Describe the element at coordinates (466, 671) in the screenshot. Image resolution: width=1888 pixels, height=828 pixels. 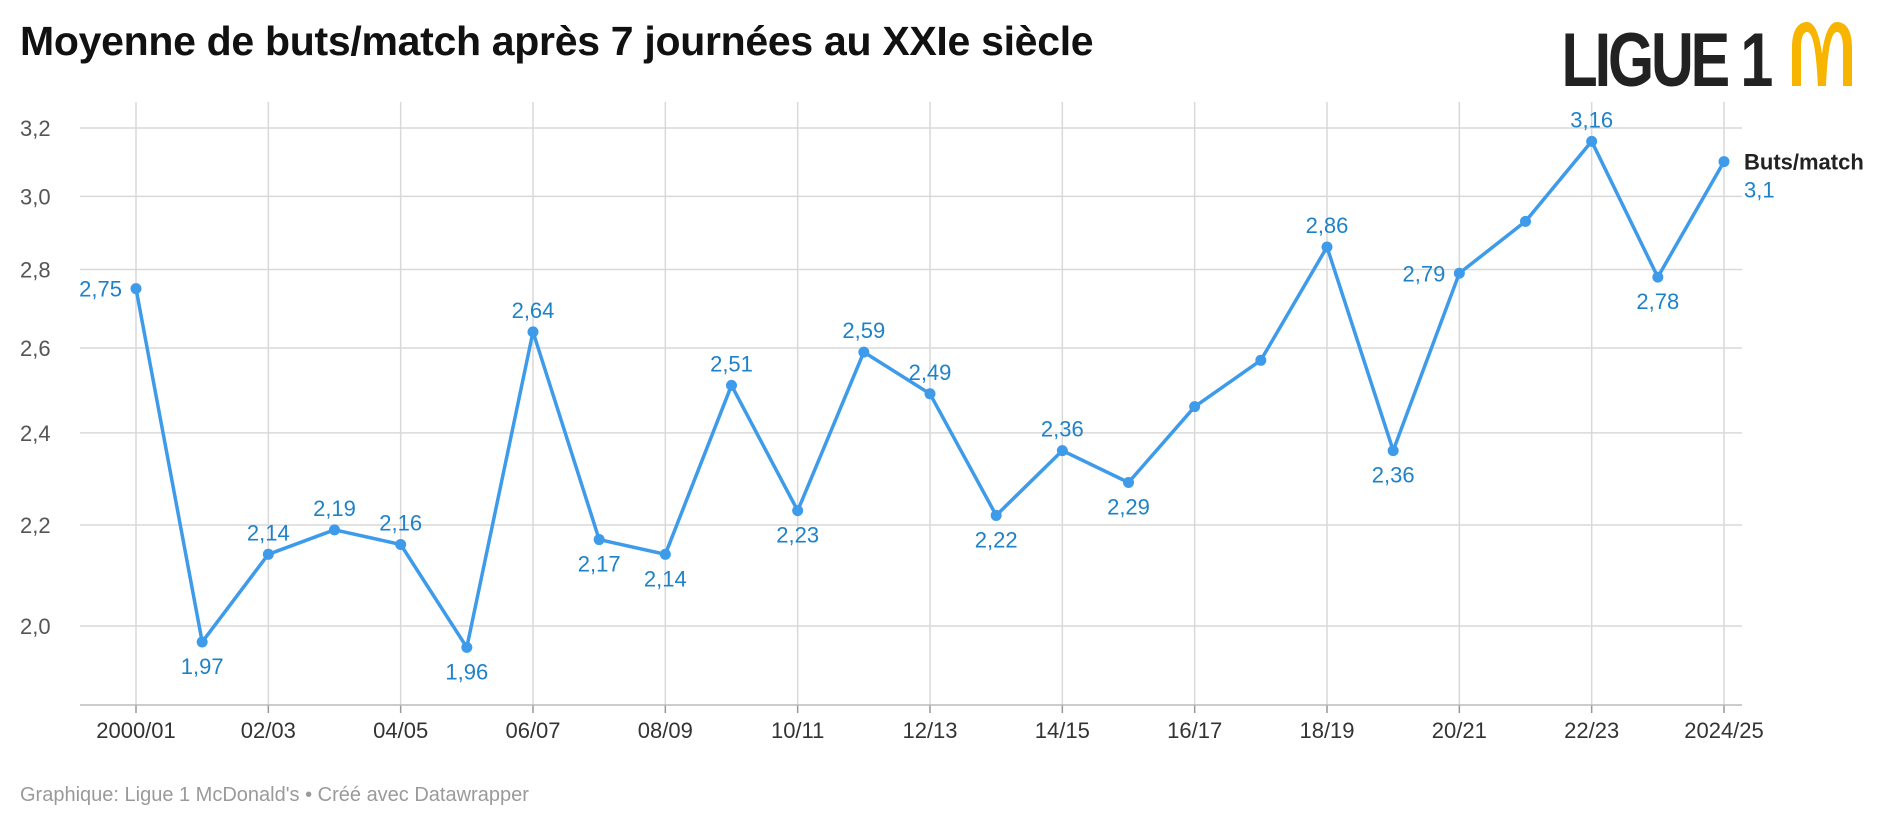
I see `data-value-label: 1,96` at that location.